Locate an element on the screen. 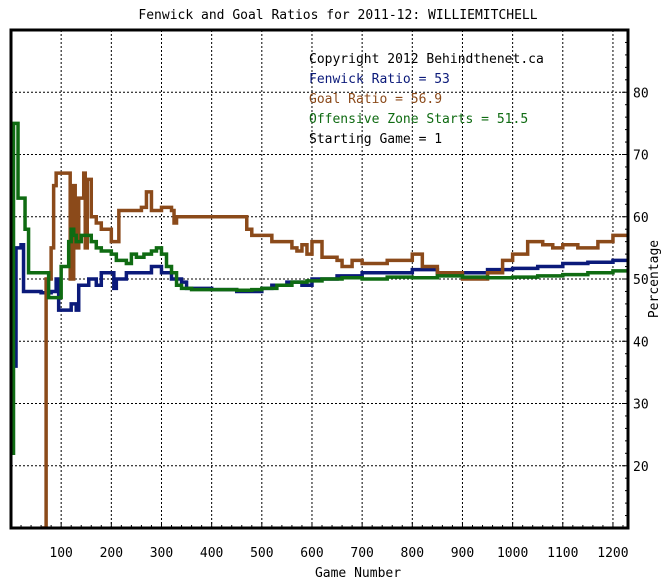 This screenshot has height=580, width=665. y-tick-label: 30 is located at coordinates (641, 405).